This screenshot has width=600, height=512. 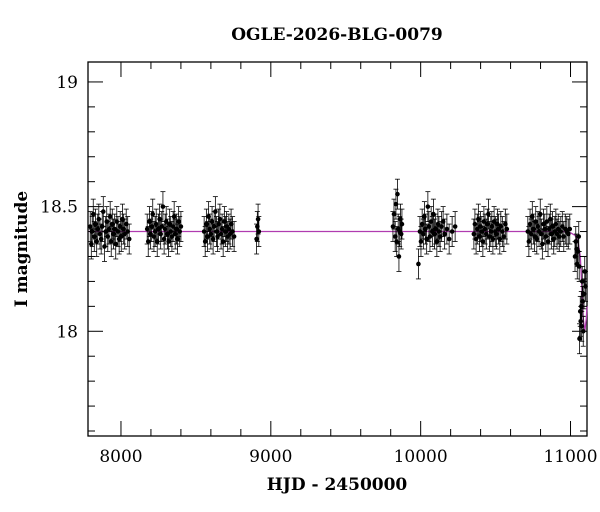 What do you see at coordinates (337, 485) in the screenshot?
I see `x-axis-label: HJD - 2450000` at bounding box center [337, 485].